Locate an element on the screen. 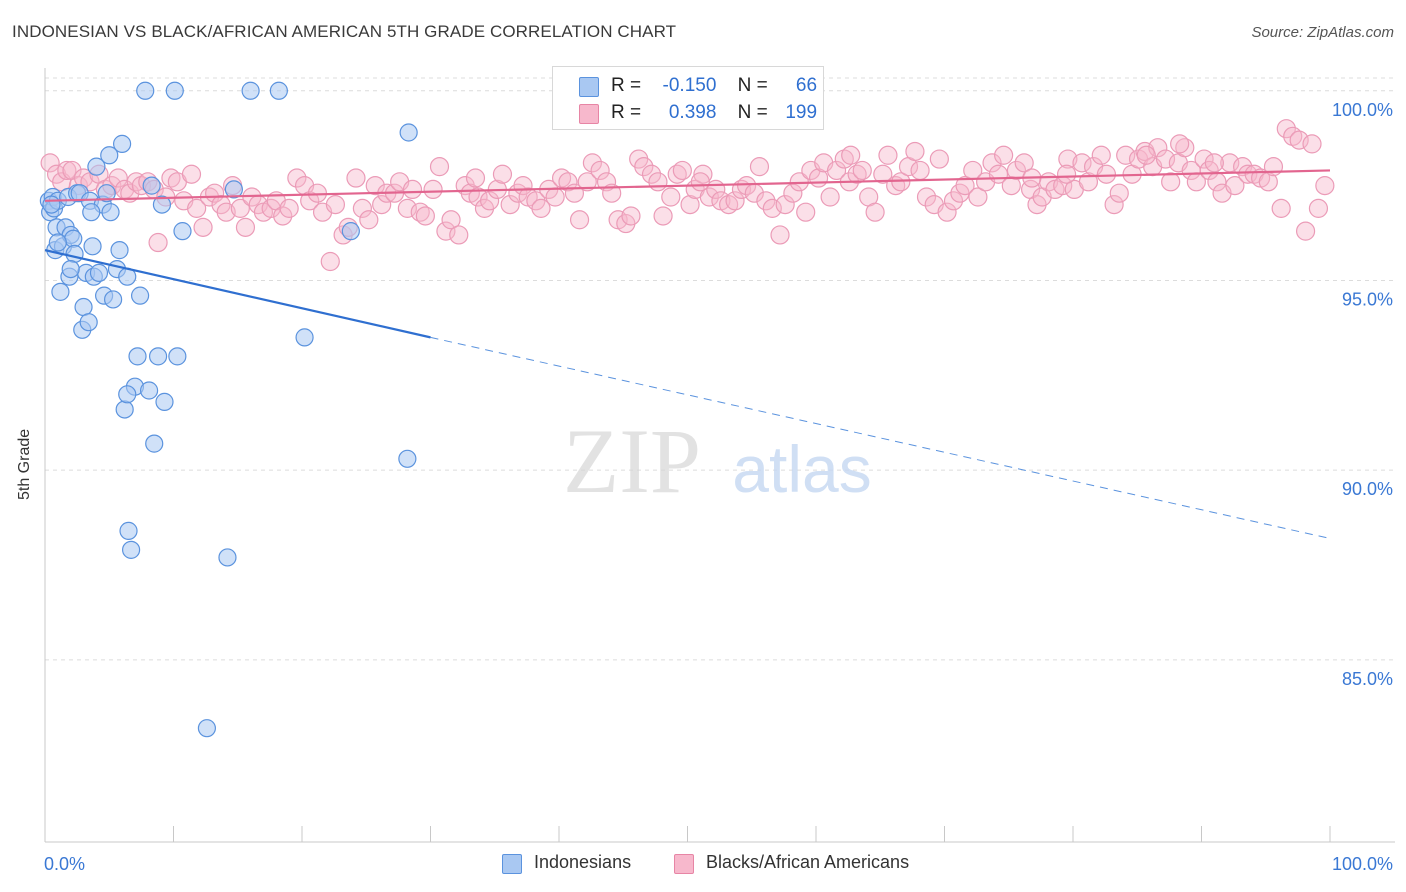  watermark-atlas: atlas is located at coordinates (801, 469).